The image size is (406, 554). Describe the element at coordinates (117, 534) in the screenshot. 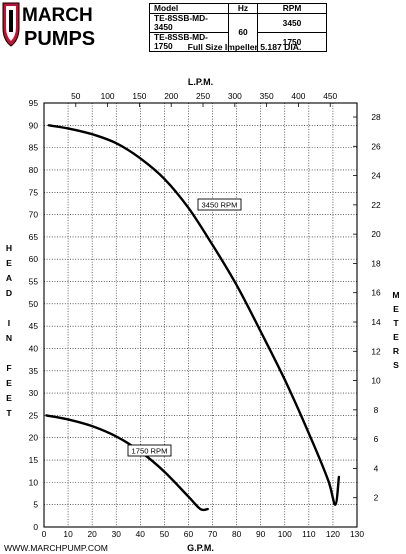

I see `x-tick-label: 30` at that location.